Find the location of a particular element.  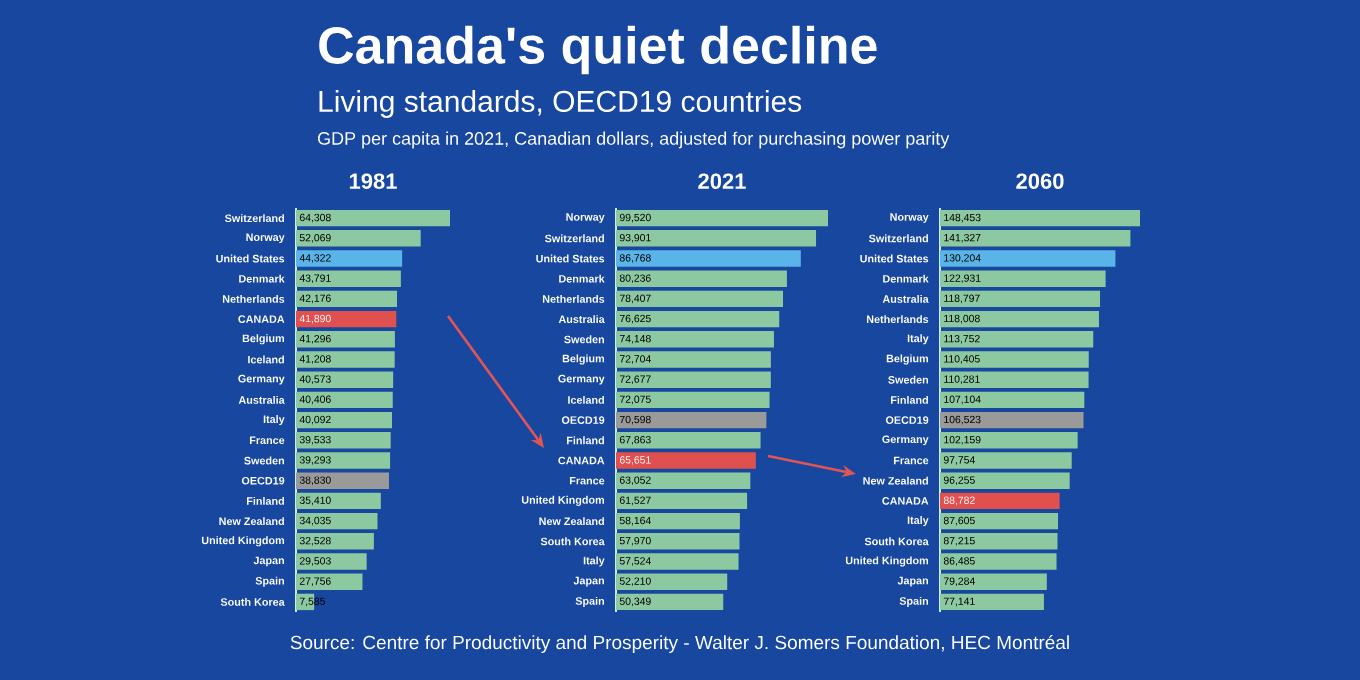

chart-title: 2060 is located at coordinates (1040, 181).